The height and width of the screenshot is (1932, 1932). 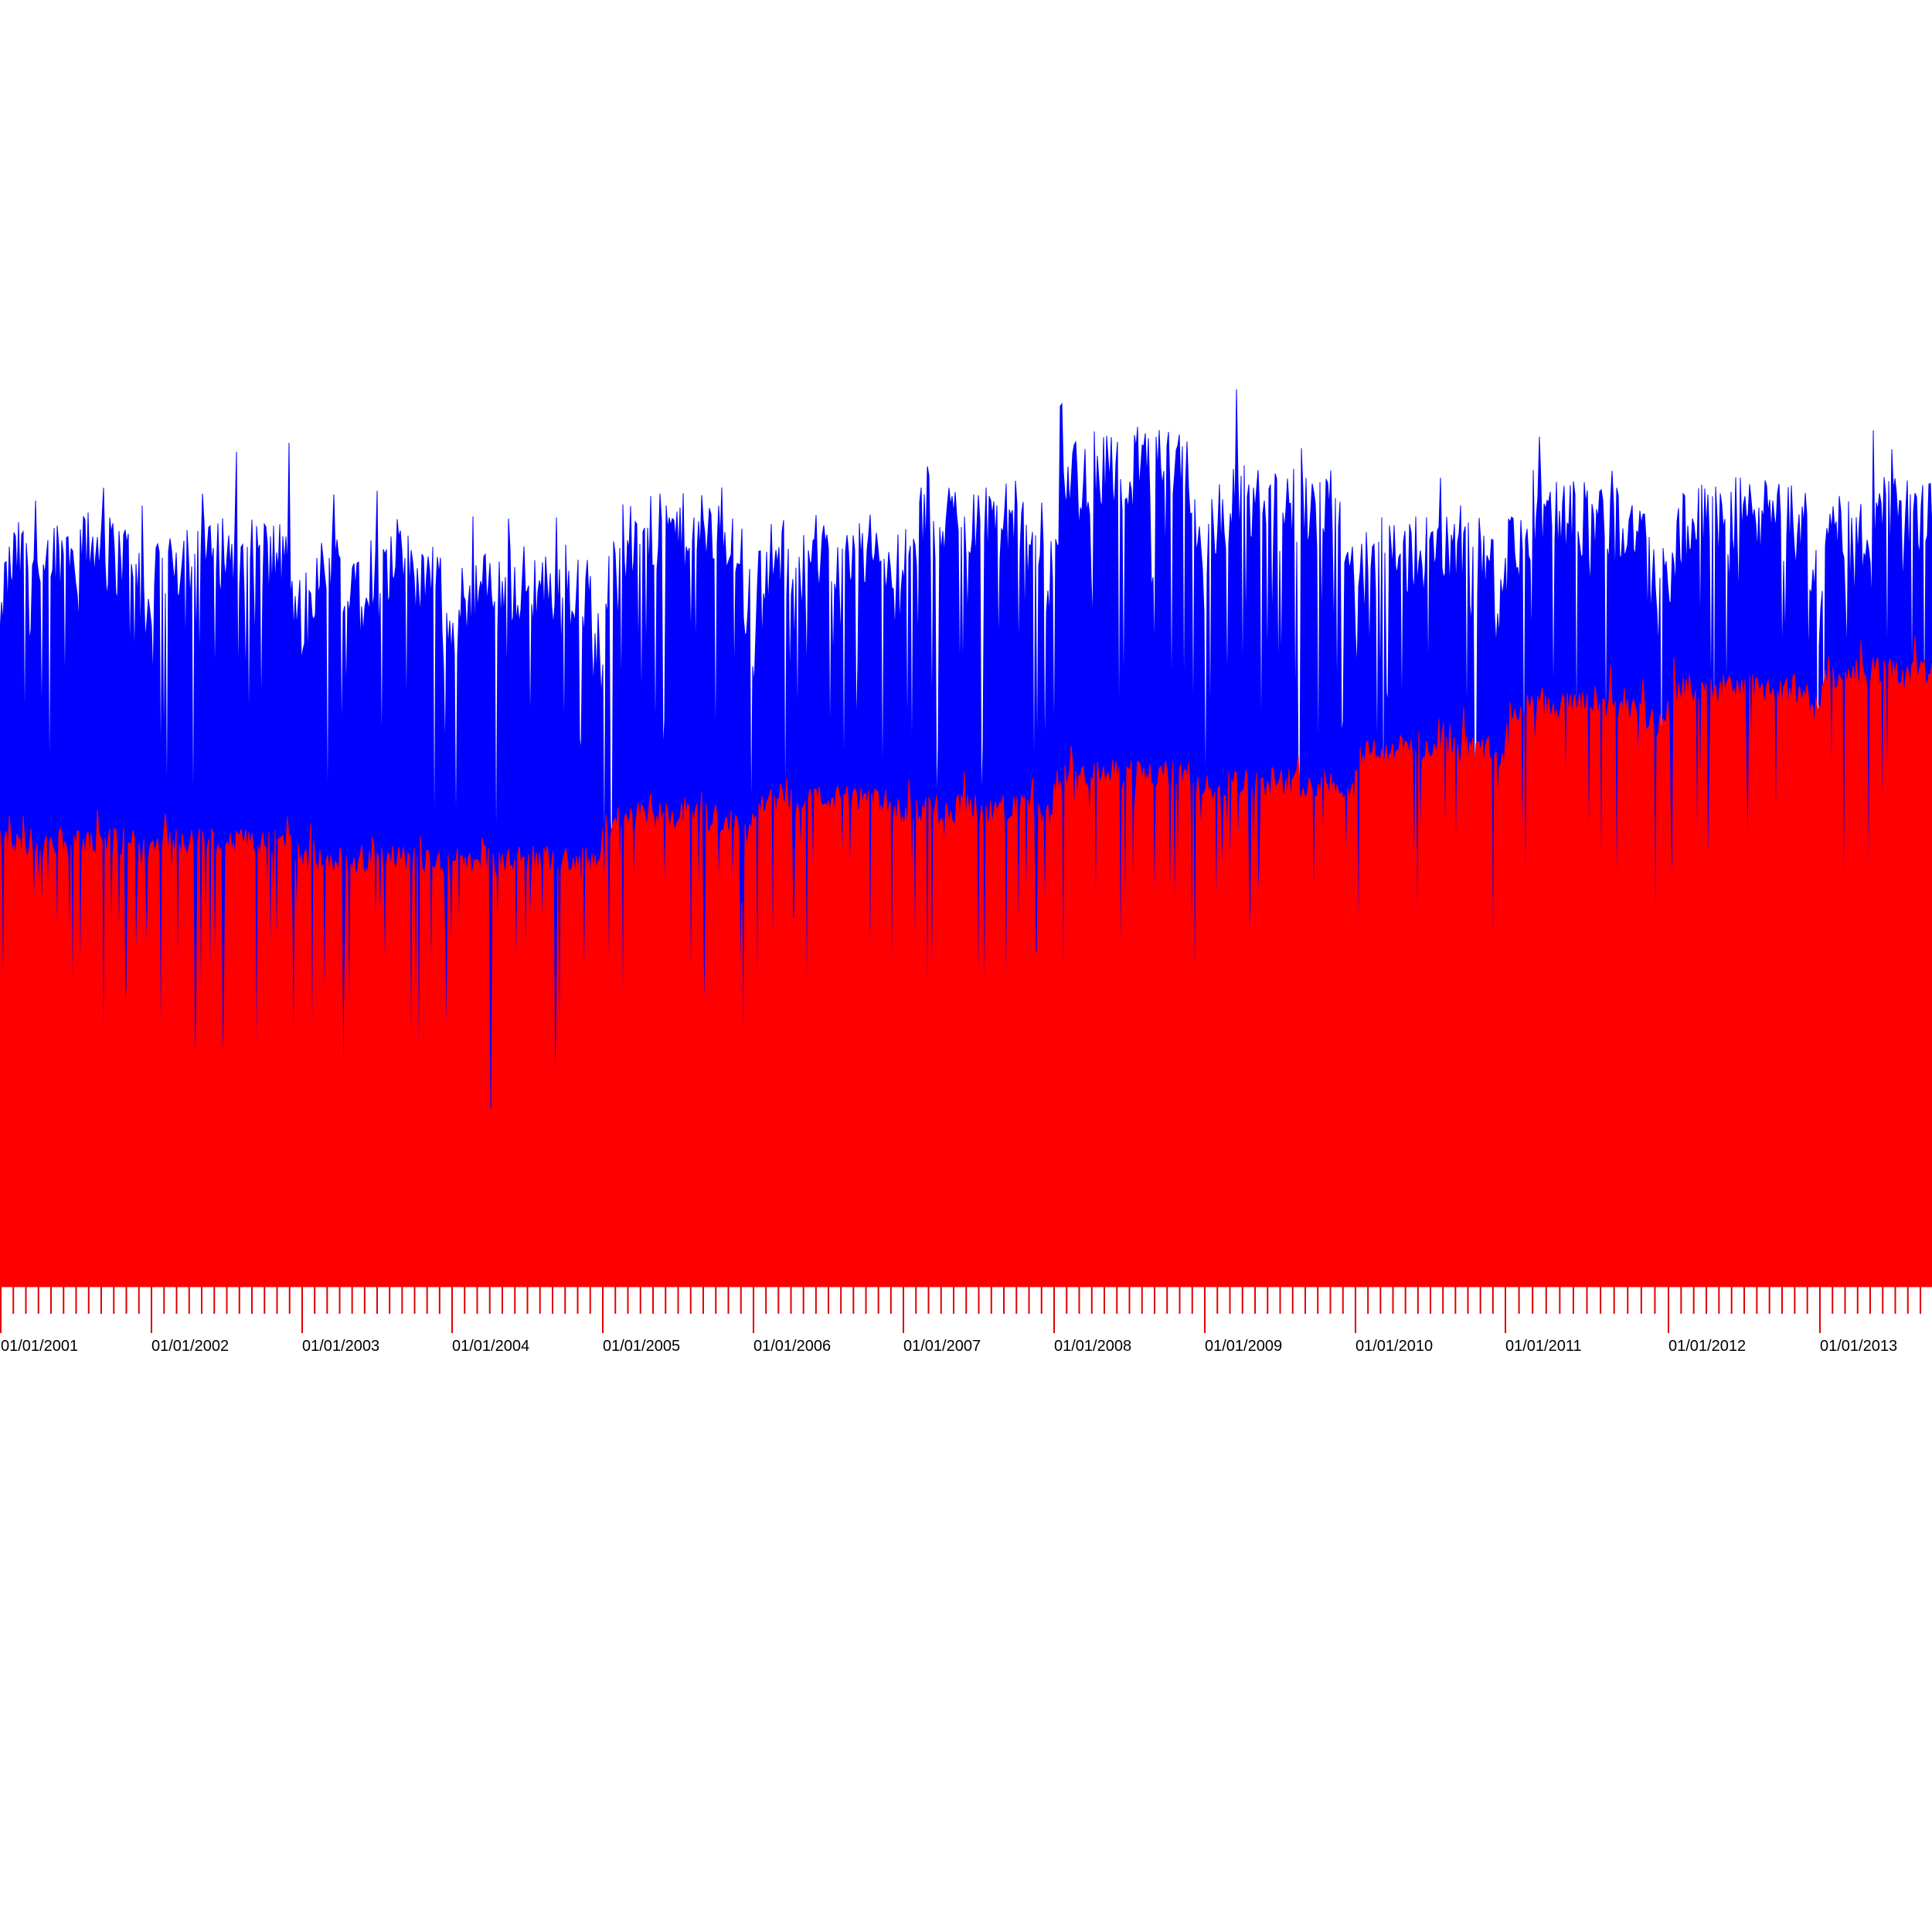 What do you see at coordinates (1394, 1347) in the screenshot?
I see `x-tick-label: 01/01/2010` at bounding box center [1394, 1347].